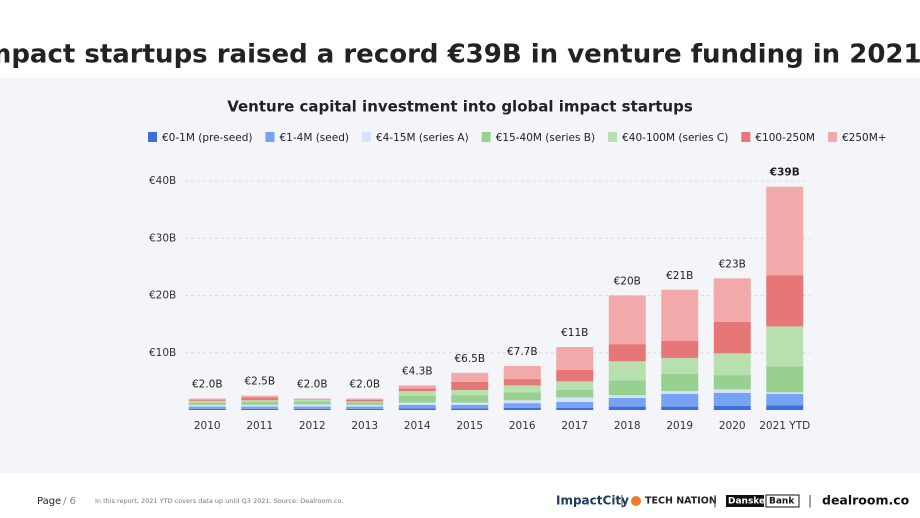 This screenshot has height=518, width=920. What do you see at coordinates (627, 426) in the screenshot?
I see `x-tick-label: 2018` at bounding box center [627, 426].